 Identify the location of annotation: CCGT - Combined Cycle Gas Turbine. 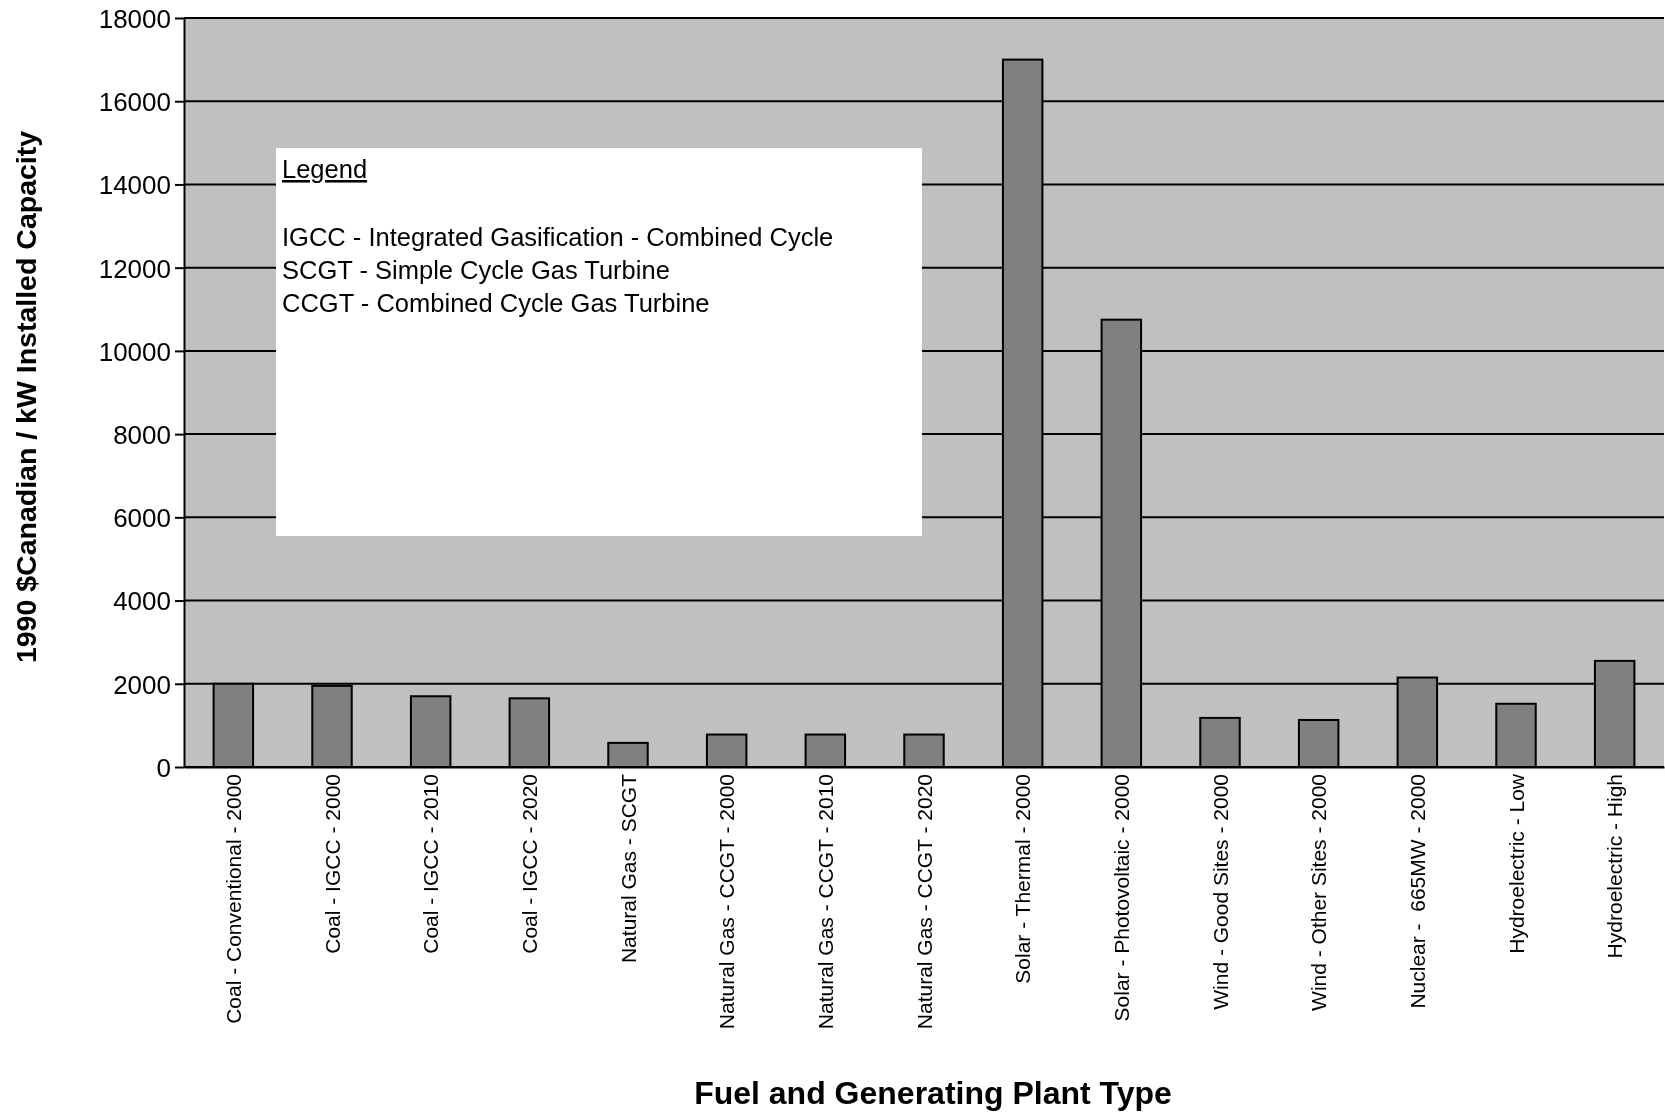
(496, 303).